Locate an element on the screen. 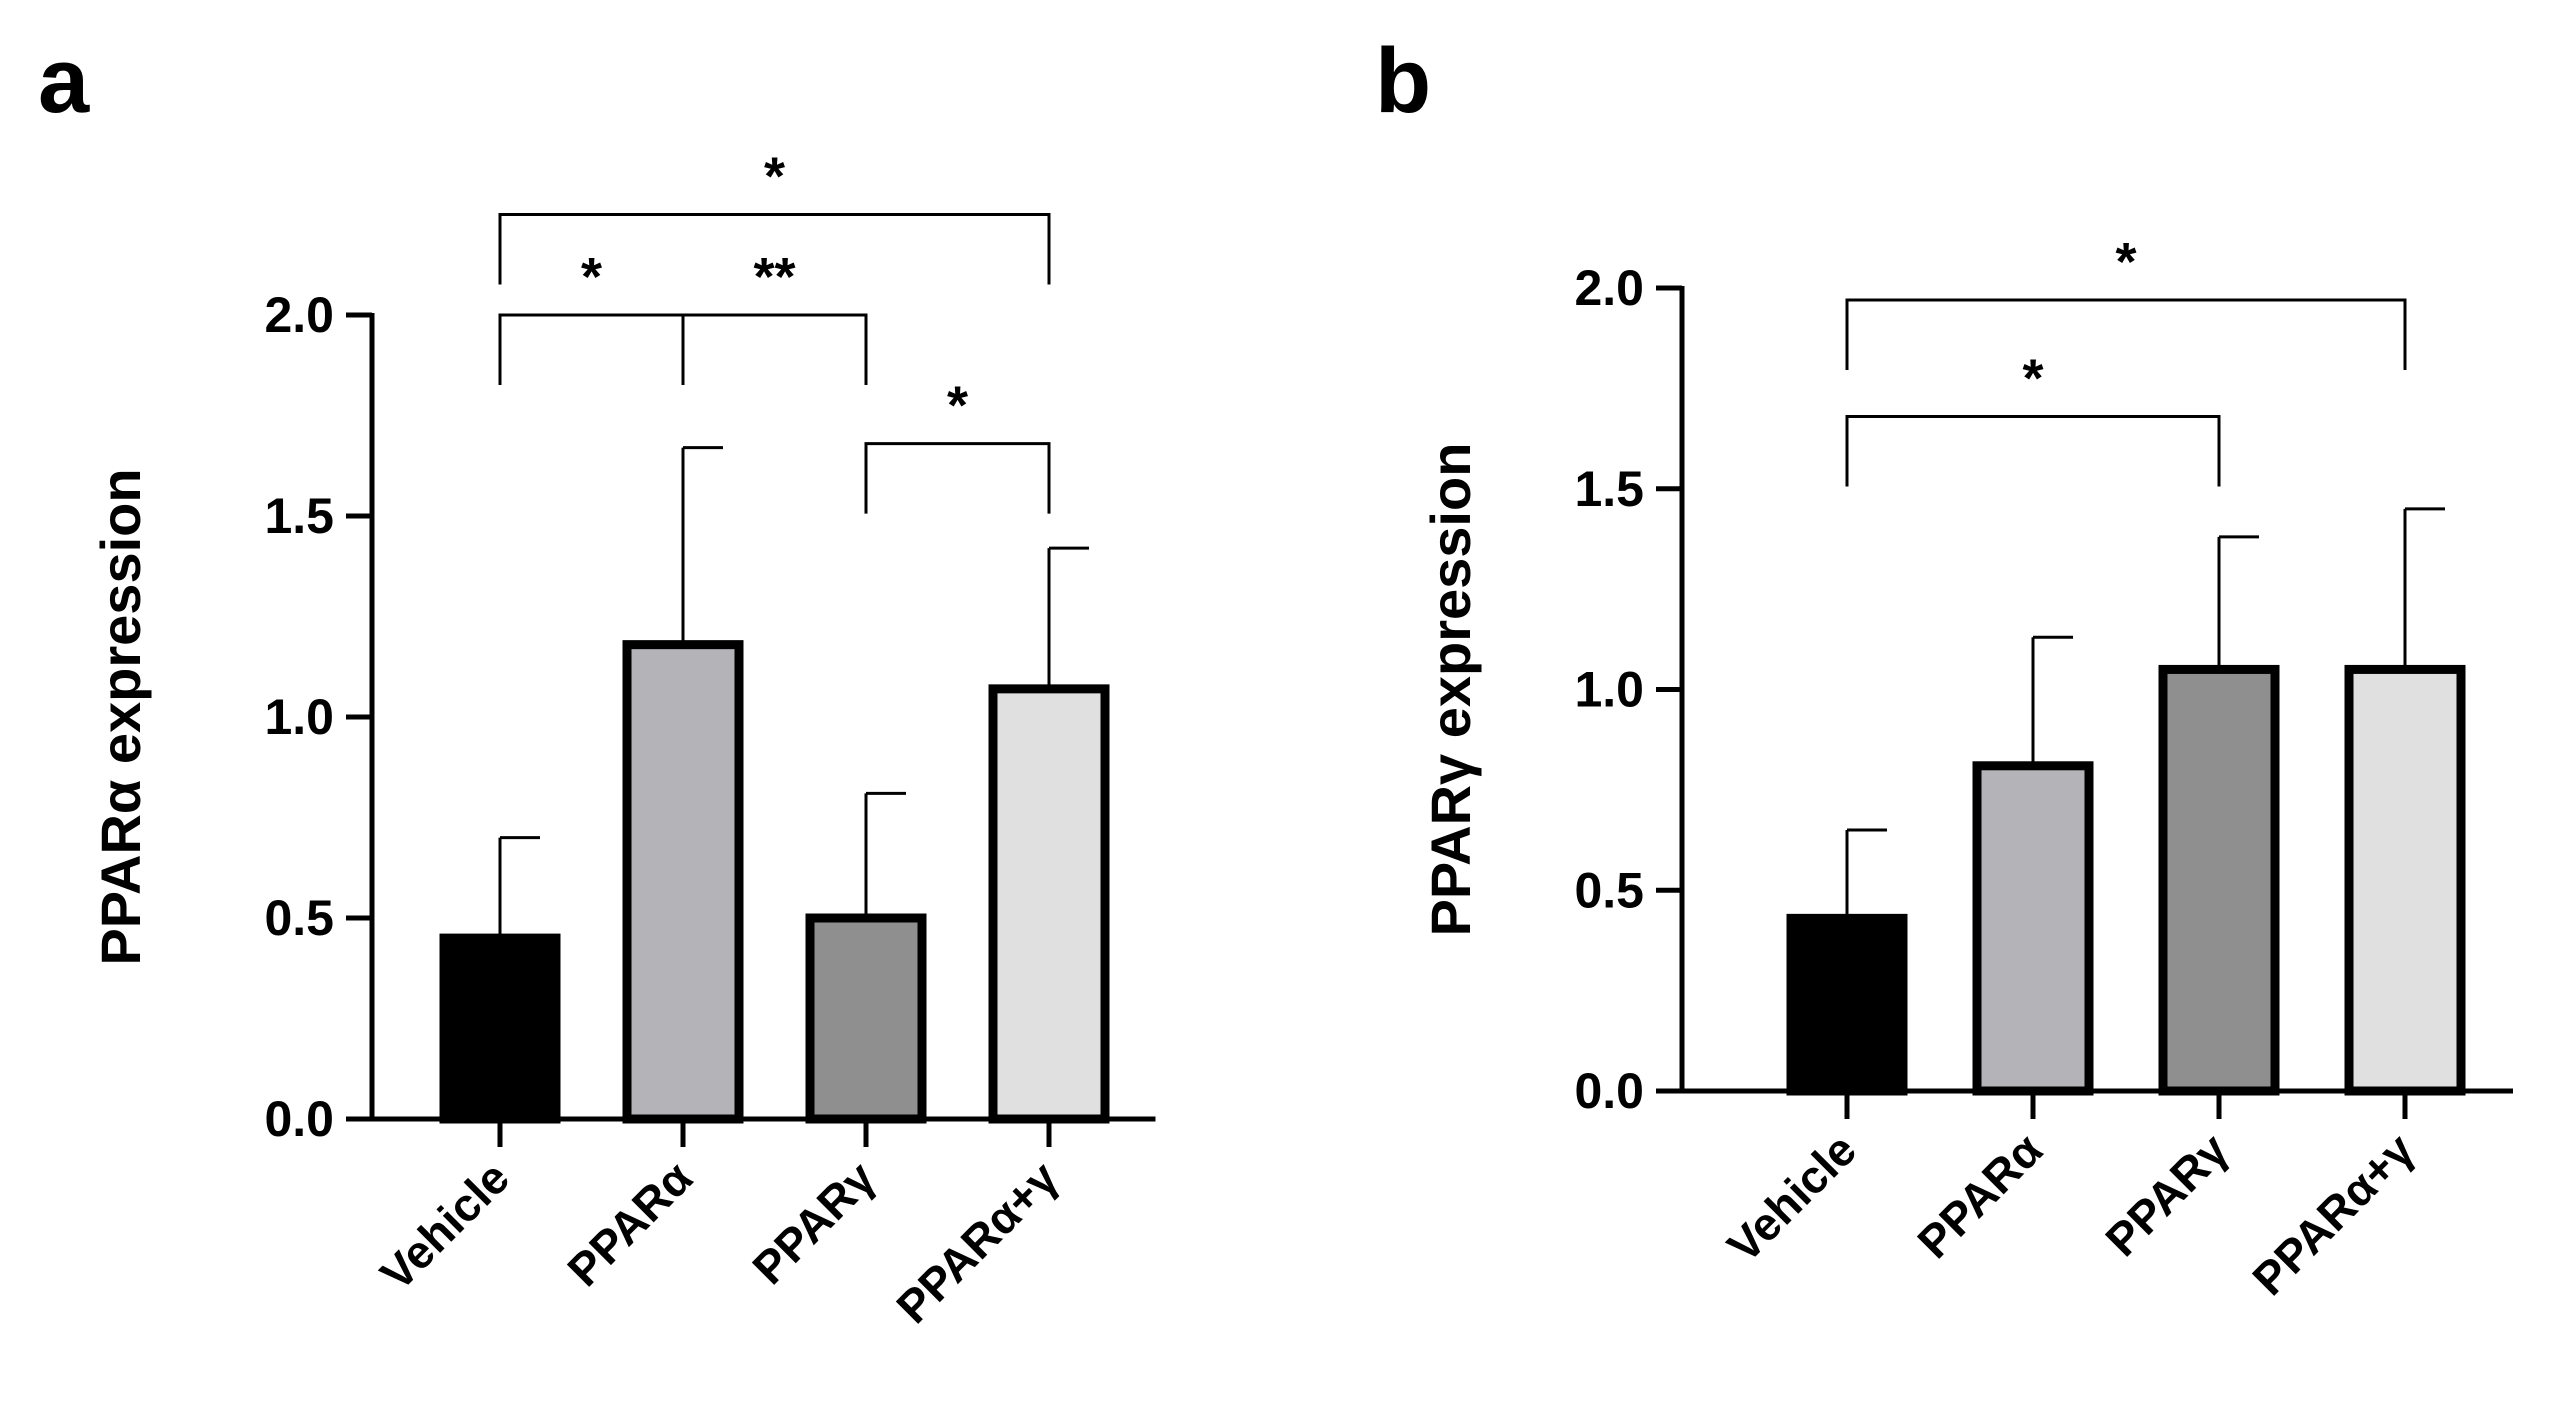 The image size is (2551, 1409). panel-letter: a is located at coordinates (64, 81).